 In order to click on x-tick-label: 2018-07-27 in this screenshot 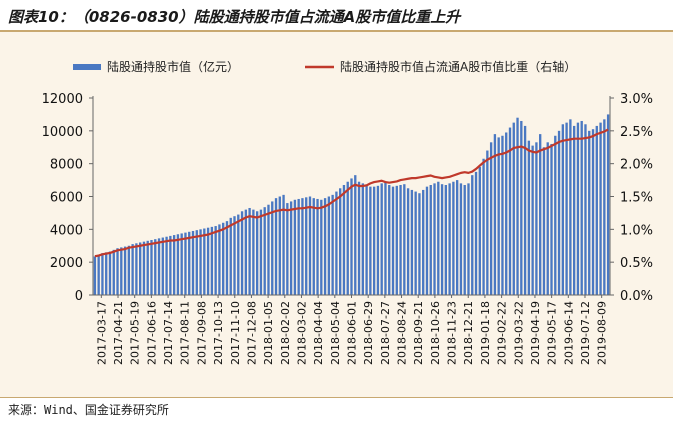, I will do `click(385, 333)`.